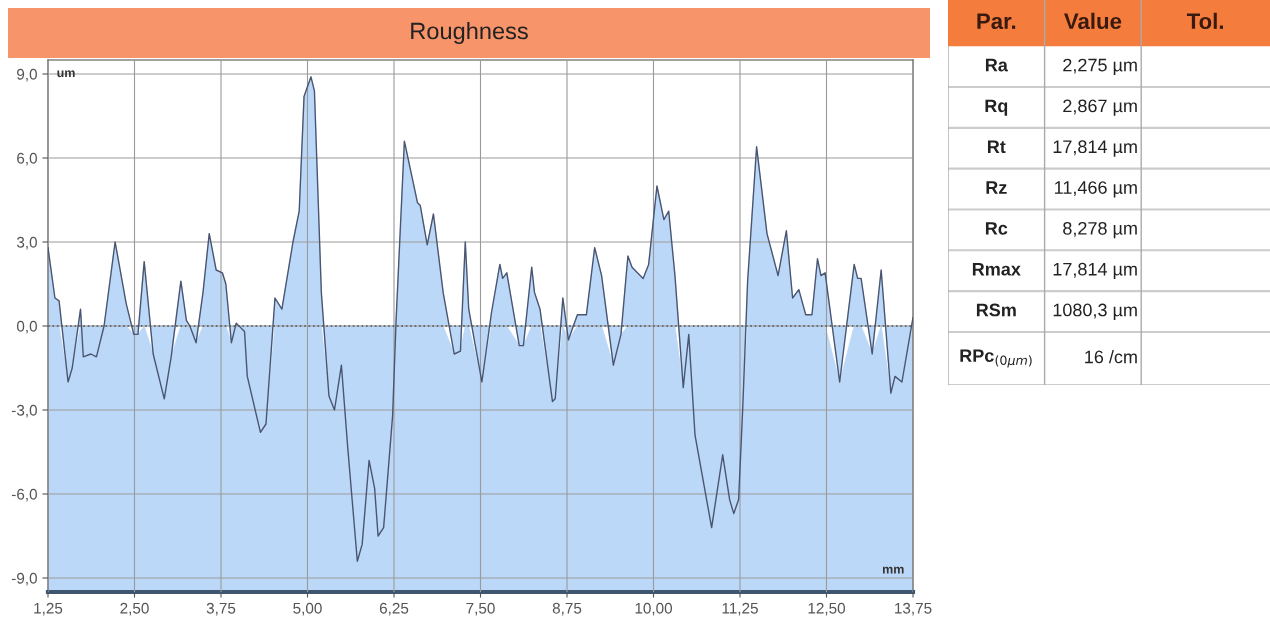 This screenshot has height=637, width=1270. I want to click on text: 2,275 µm, so click(1100, 67).